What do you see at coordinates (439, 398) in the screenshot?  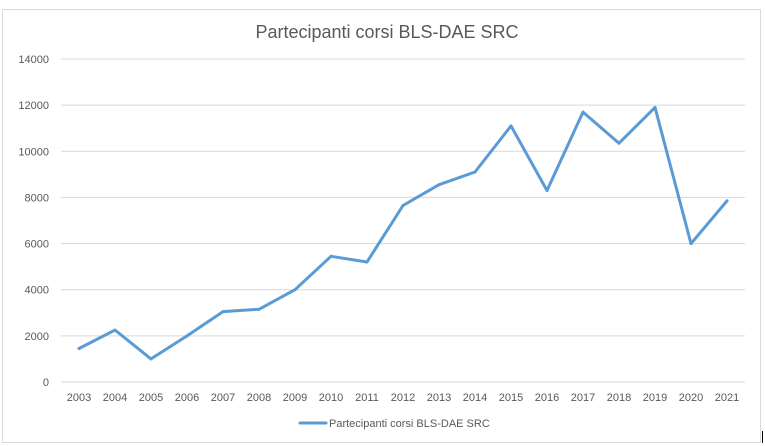 I see `x-tick-label: 2013` at bounding box center [439, 398].